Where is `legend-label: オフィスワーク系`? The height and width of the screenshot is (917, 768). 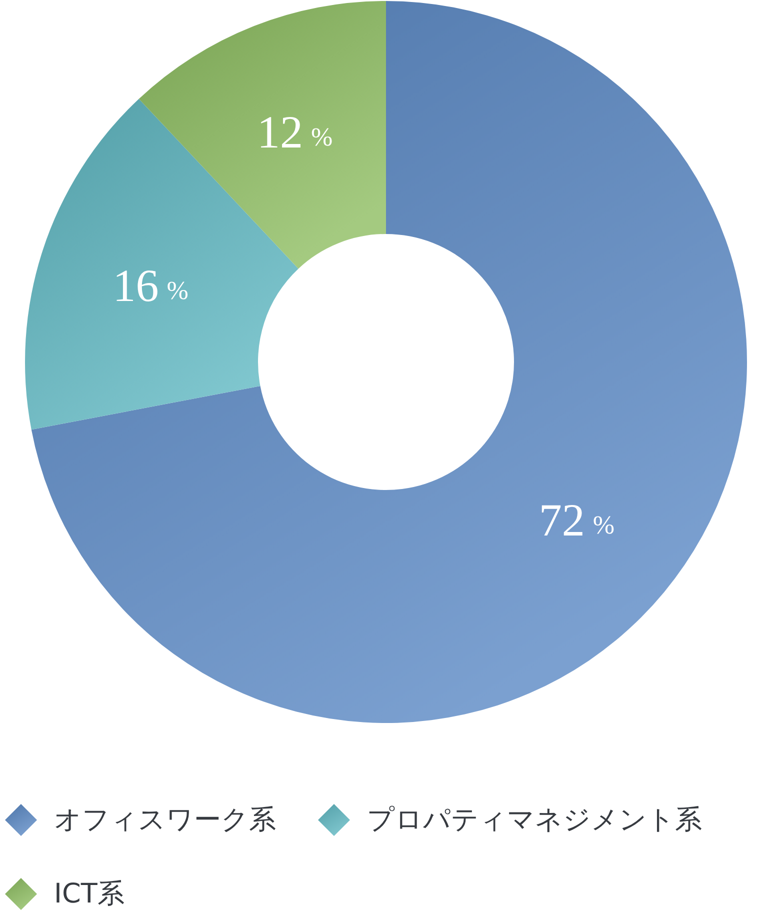
legend-label: オフィスワーク系 is located at coordinates (165, 820).